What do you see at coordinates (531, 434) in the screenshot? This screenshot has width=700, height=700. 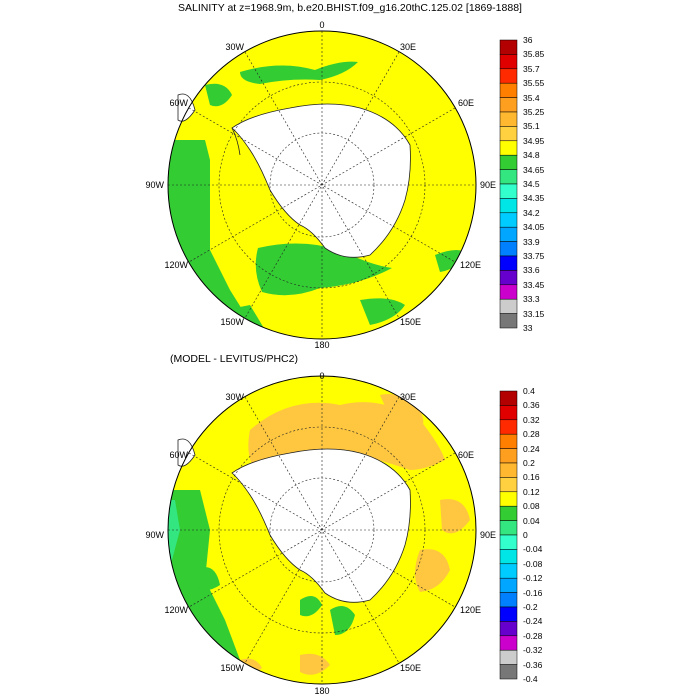 I see `colorbar-tick-label: 0.28` at bounding box center [531, 434].